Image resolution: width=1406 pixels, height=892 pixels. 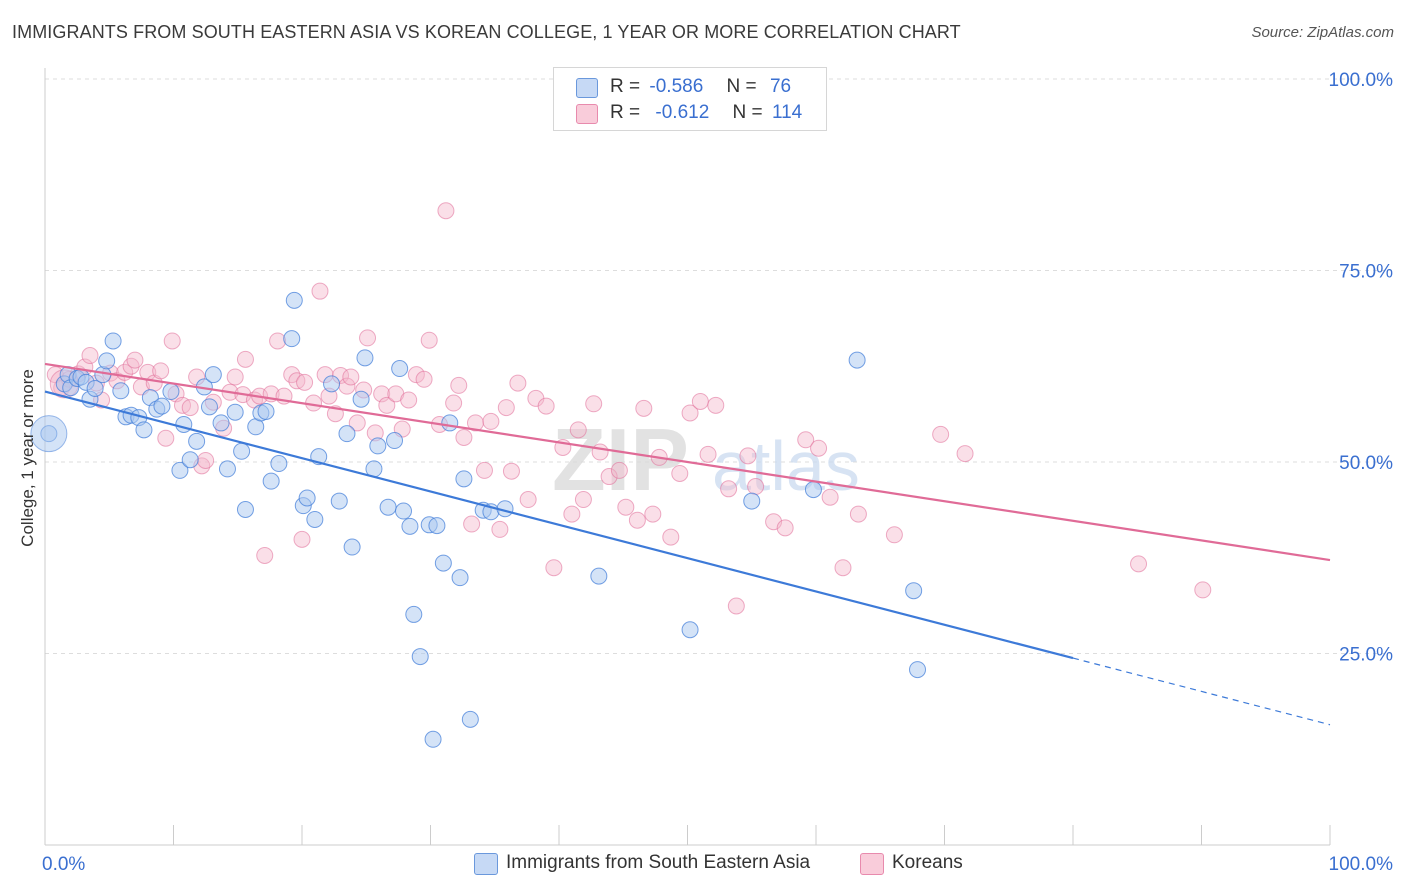 What do you see at coordinates (787, 112) in the screenshot?
I see `legend-n-value: 114` at bounding box center [787, 112].